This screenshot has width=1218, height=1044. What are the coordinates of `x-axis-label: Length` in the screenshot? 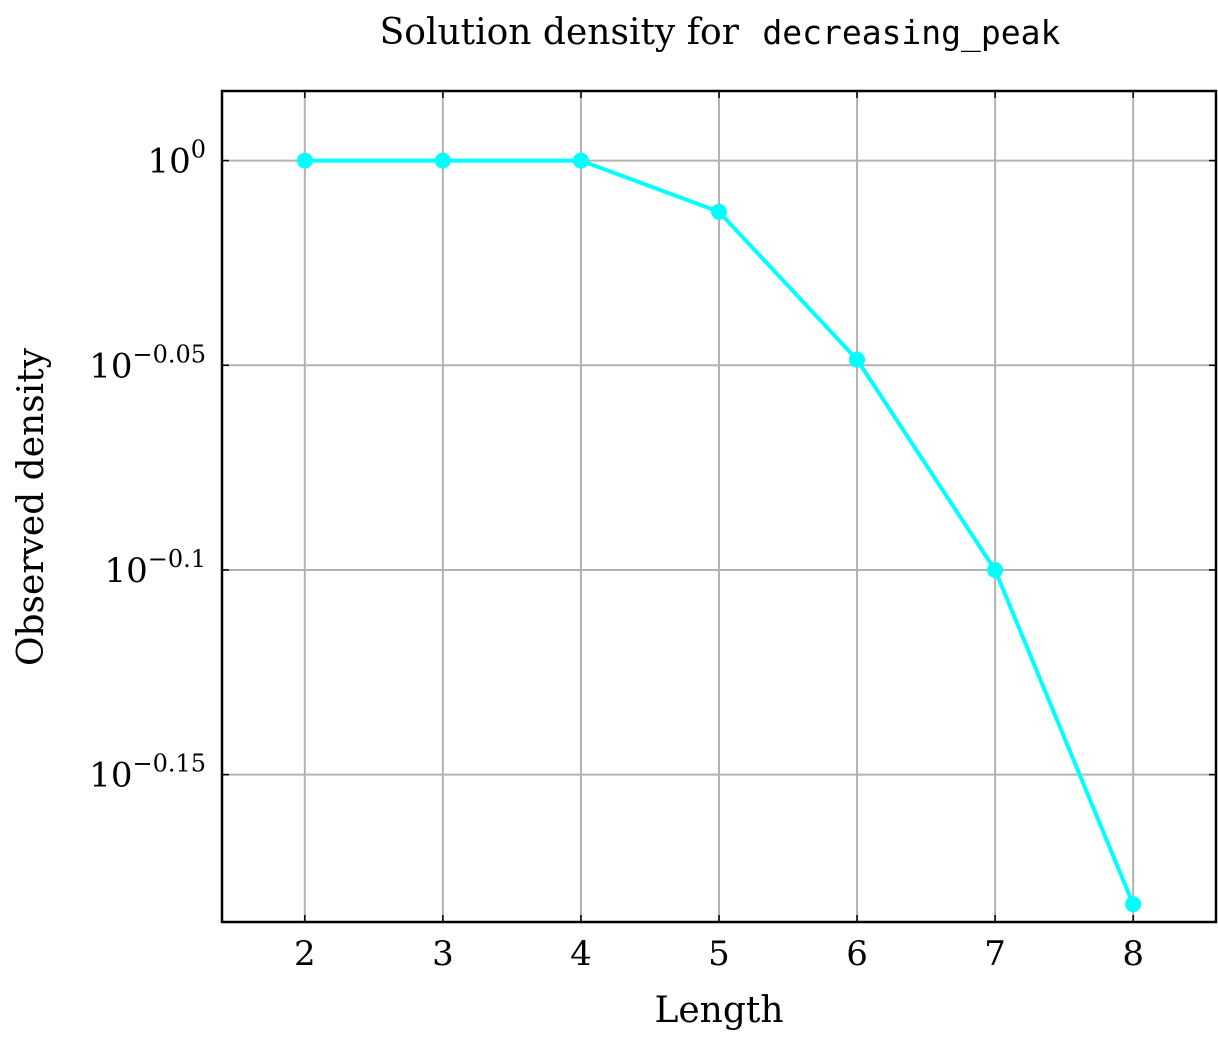 It's located at (718, 1010).